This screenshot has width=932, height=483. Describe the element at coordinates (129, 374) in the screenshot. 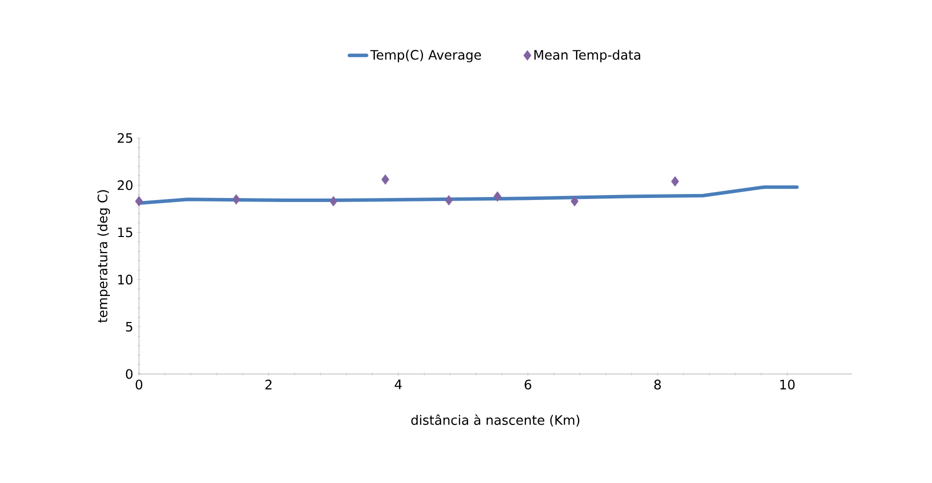

I see `y-tick-label: 0` at that location.